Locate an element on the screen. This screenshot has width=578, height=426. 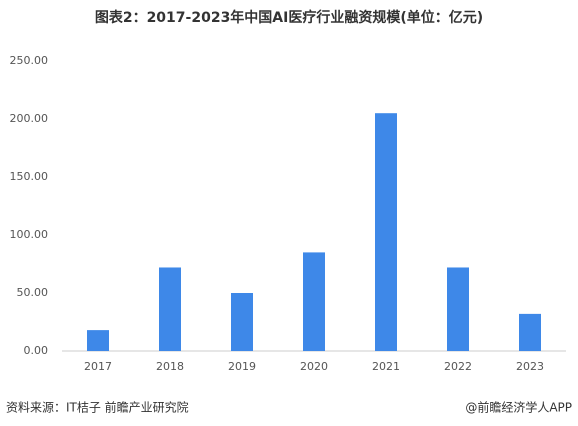
chart-title: 图表2：2017-2023年中国AI医疗行业融资规模(单位：亿元) is located at coordinates (289, 17).